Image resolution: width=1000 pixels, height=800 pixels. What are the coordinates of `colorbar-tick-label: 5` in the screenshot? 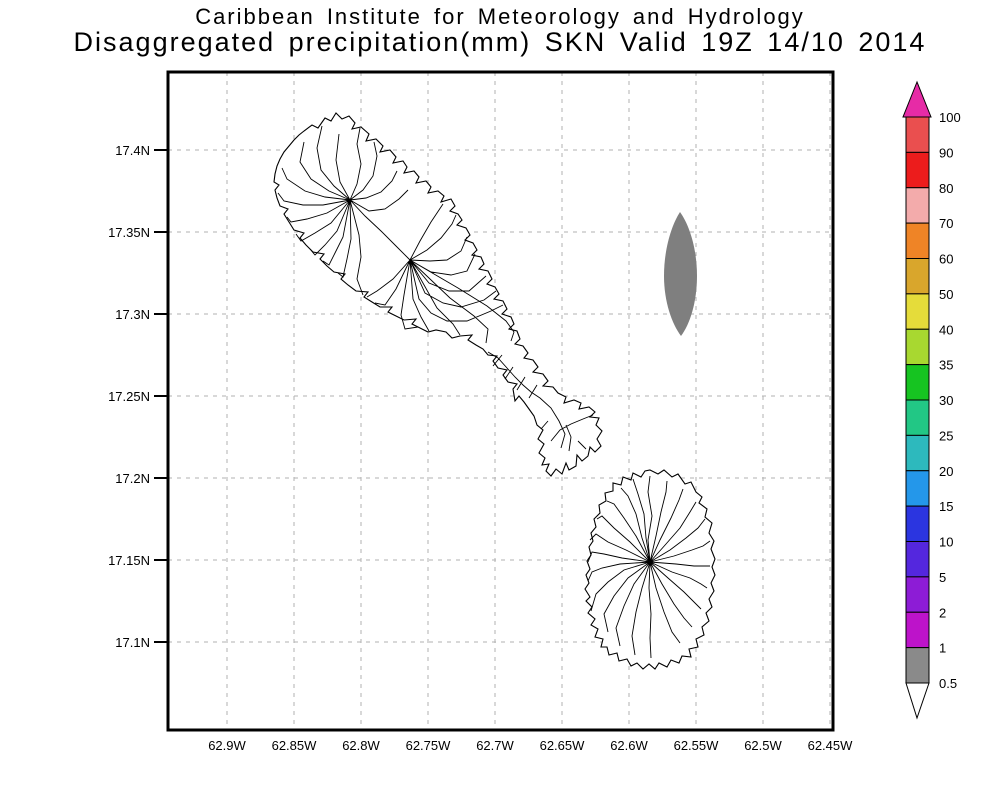 It's located at (942, 577).